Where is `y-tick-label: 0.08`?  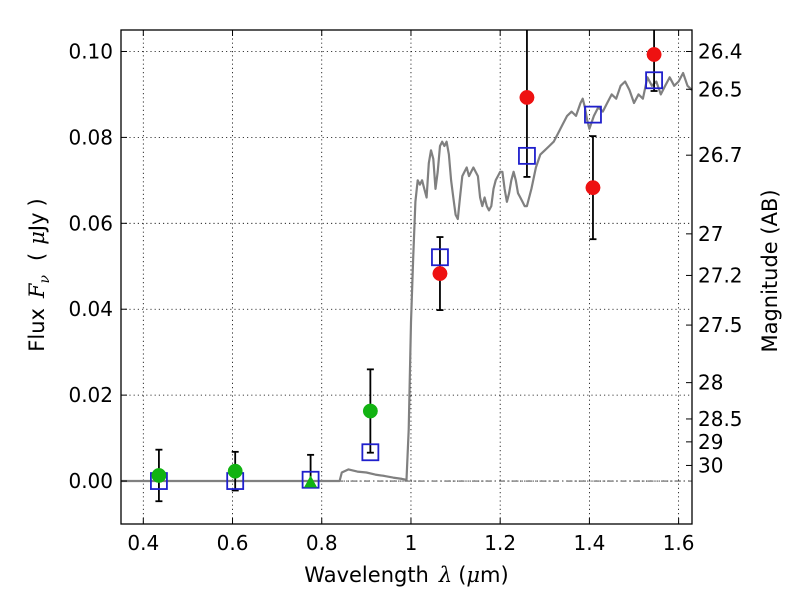 y-tick-label: 0.08 is located at coordinates (90, 137).